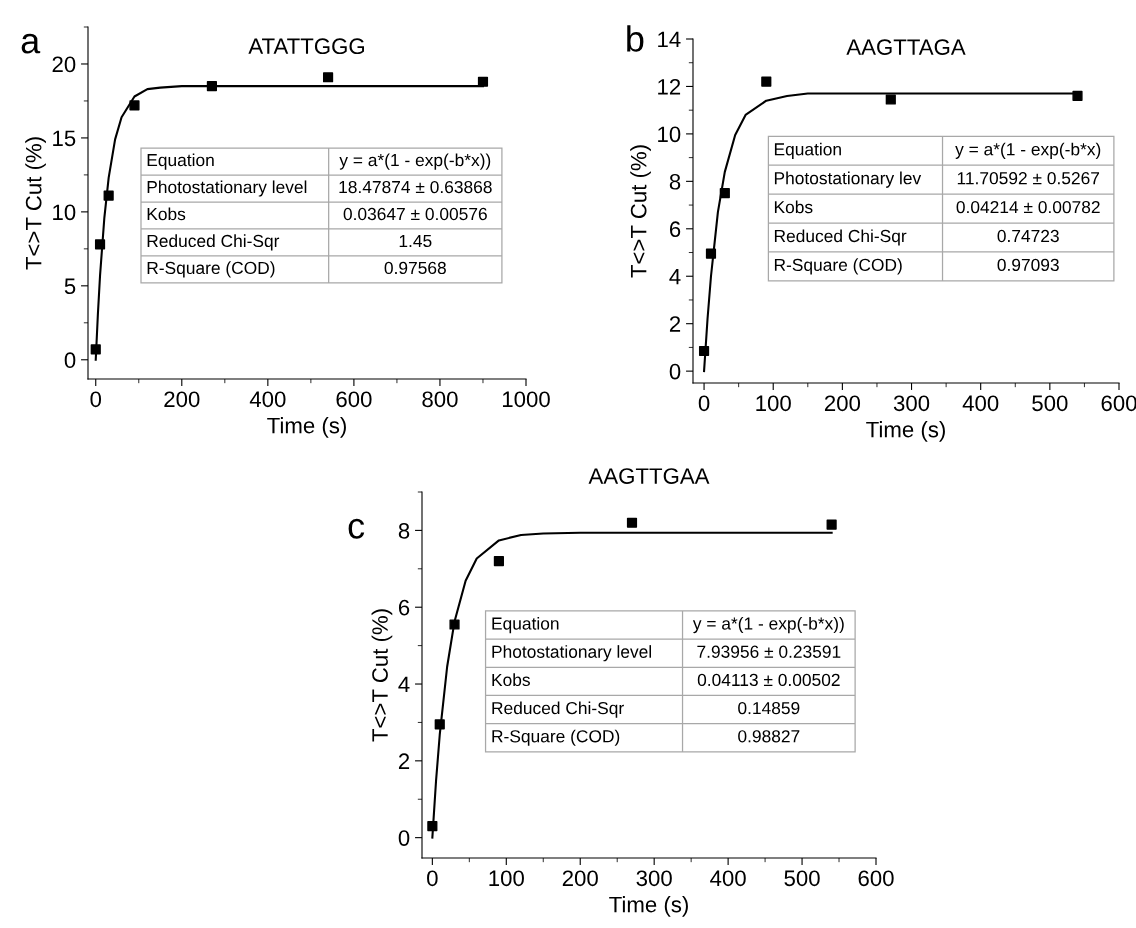 The image size is (1136, 928). I want to click on annotation: 11.70592 ± 0.5267, so click(1028, 178).